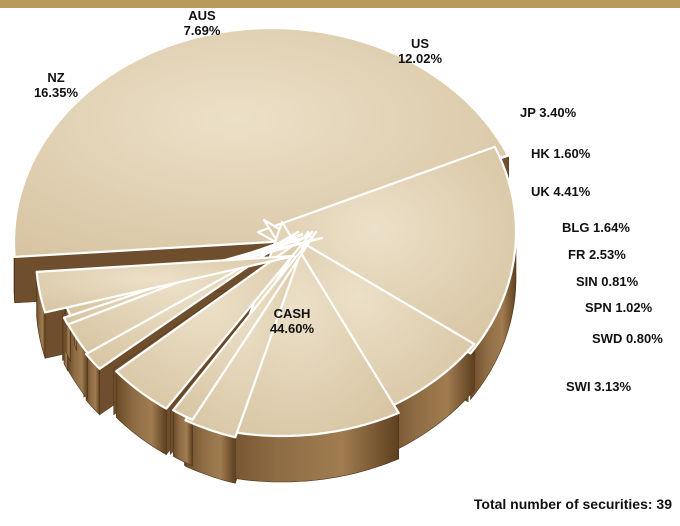  Describe the element at coordinates (202, 23) in the screenshot. I see `slice-label-aus: AUS 7.69%` at that location.